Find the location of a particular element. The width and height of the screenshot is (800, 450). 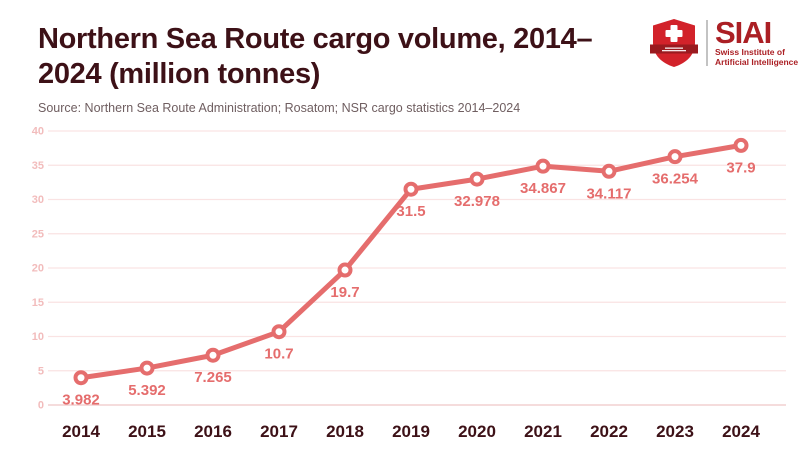

data-label-2016: 7.265 is located at coordinates (213, 377).